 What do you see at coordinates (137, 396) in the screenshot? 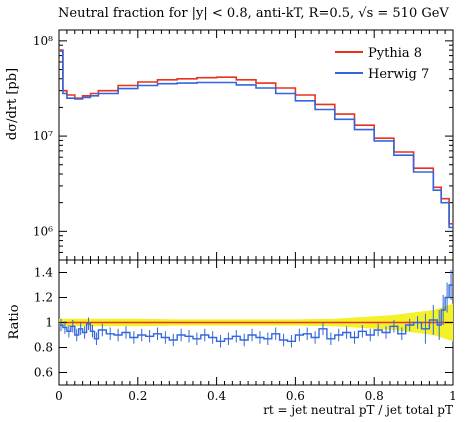
I see `x-tick-label: 0.2` at bounding box center [137, 396].